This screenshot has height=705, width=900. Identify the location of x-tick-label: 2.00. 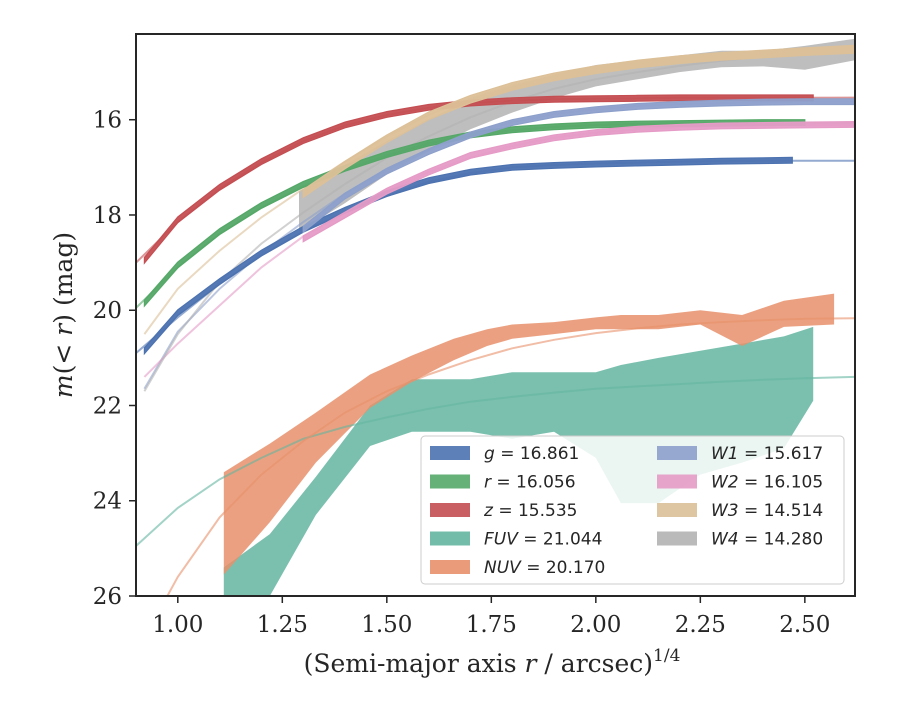
(595, 625).